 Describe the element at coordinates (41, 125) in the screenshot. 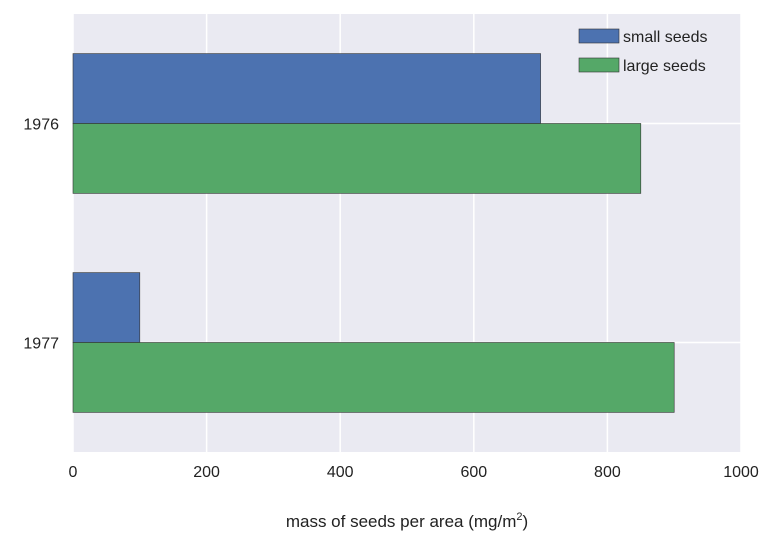

I see `y-tick-label: 1976` at that location.